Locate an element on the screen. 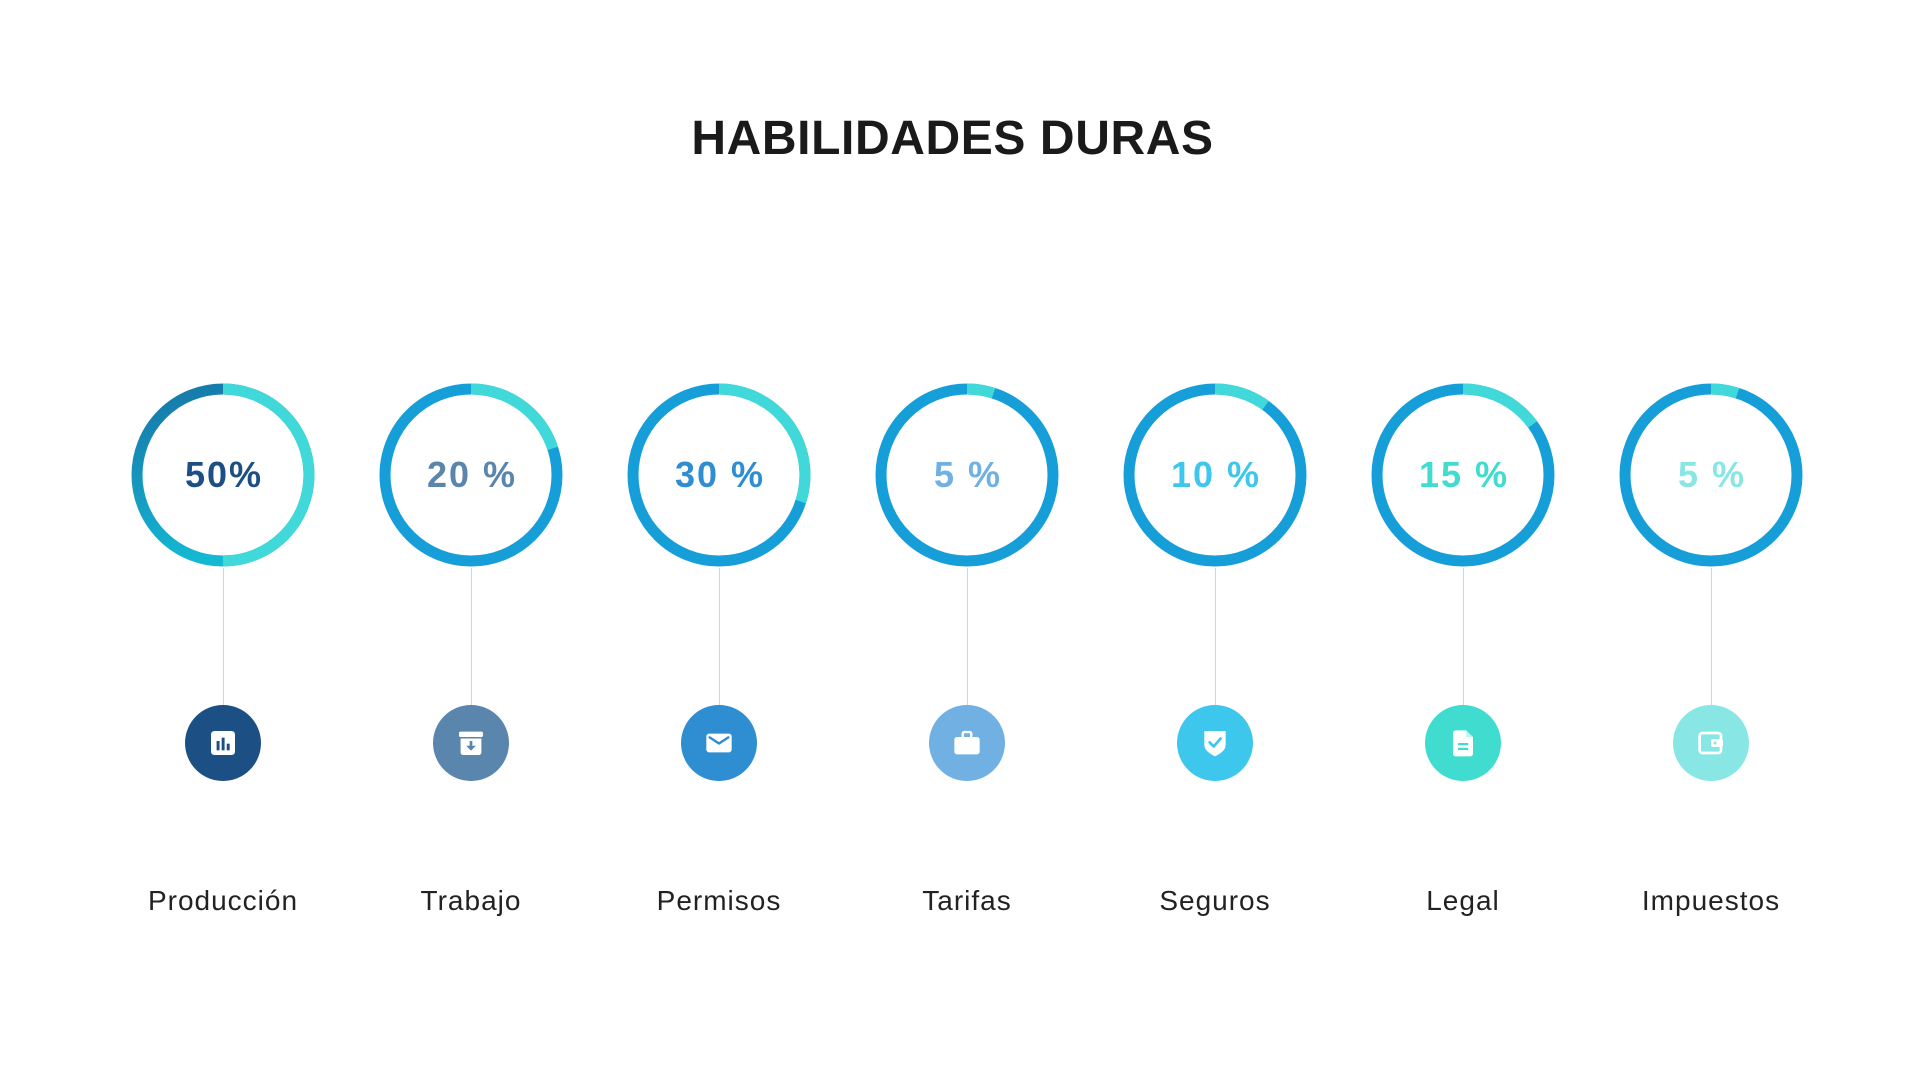 Image resolution: width=1920 pixels, height=1080 pixels. percent-value: 15 % is located at coordinates (1464, 474).